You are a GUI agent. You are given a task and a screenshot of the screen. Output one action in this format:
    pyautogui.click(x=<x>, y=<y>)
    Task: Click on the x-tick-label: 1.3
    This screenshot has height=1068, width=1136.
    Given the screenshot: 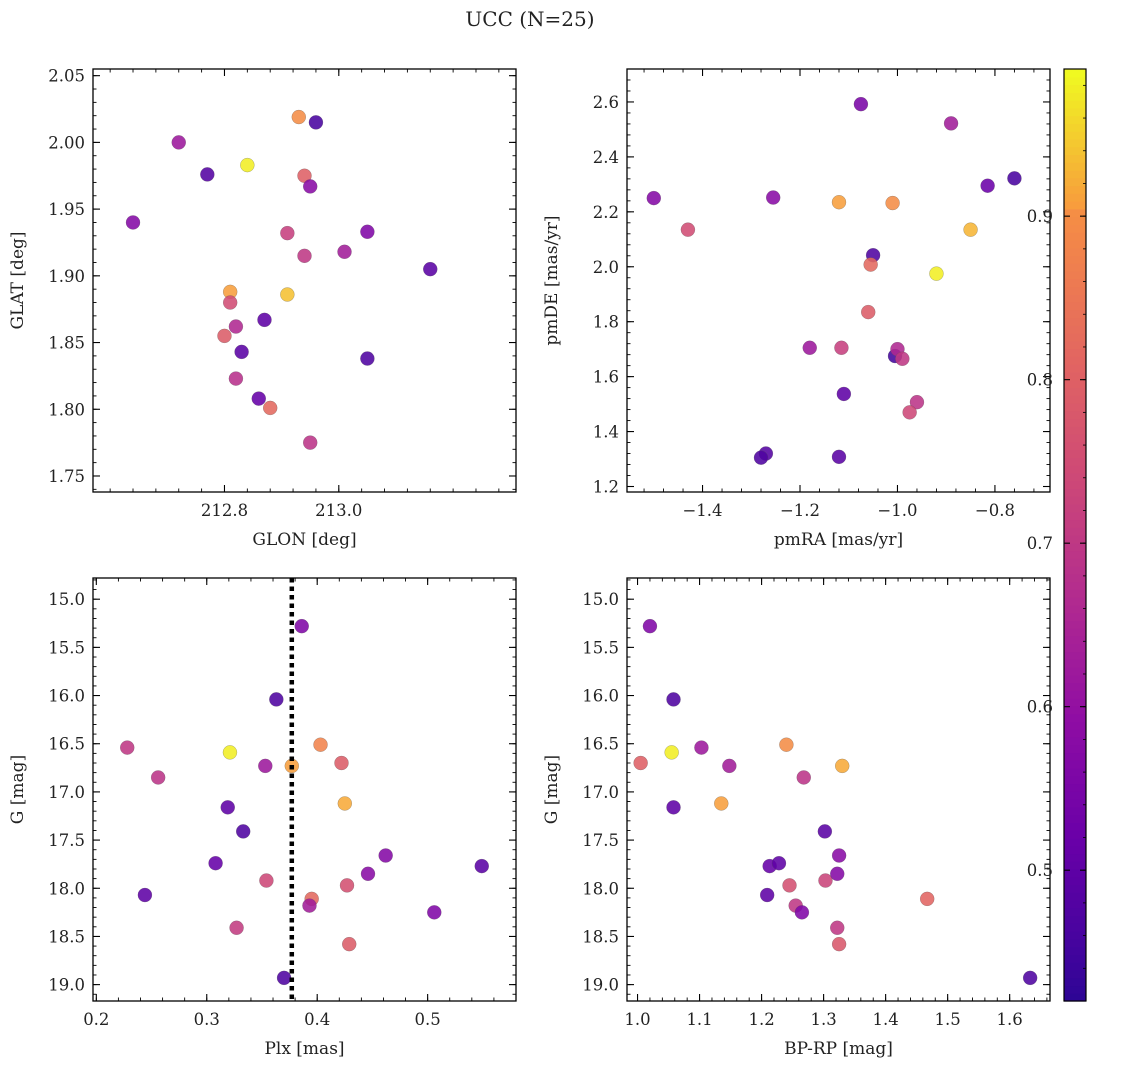 What is the action you would take?
    pyautogui.click(x=823, y=1019)
    